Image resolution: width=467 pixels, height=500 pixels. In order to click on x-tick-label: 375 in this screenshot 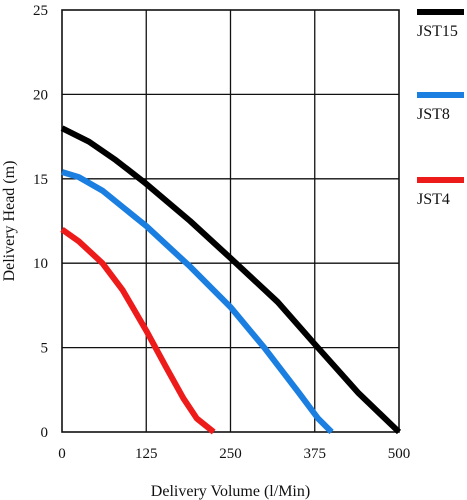, I will do `click(315, 454)`.